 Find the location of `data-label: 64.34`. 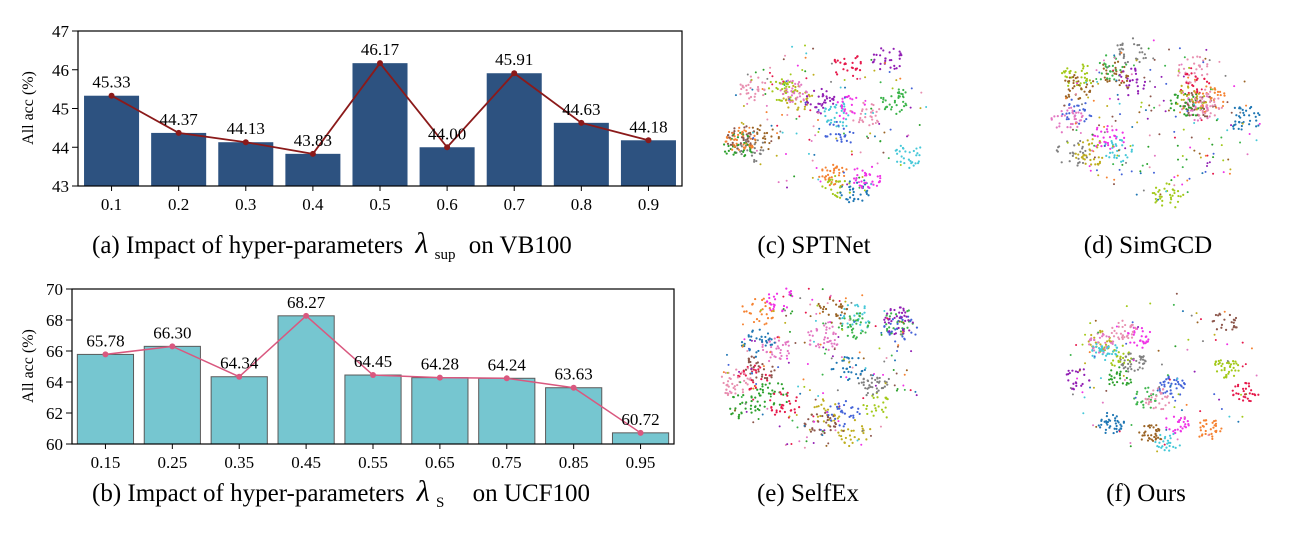

data-label: 64.34 is located at coordinates (239, 363).